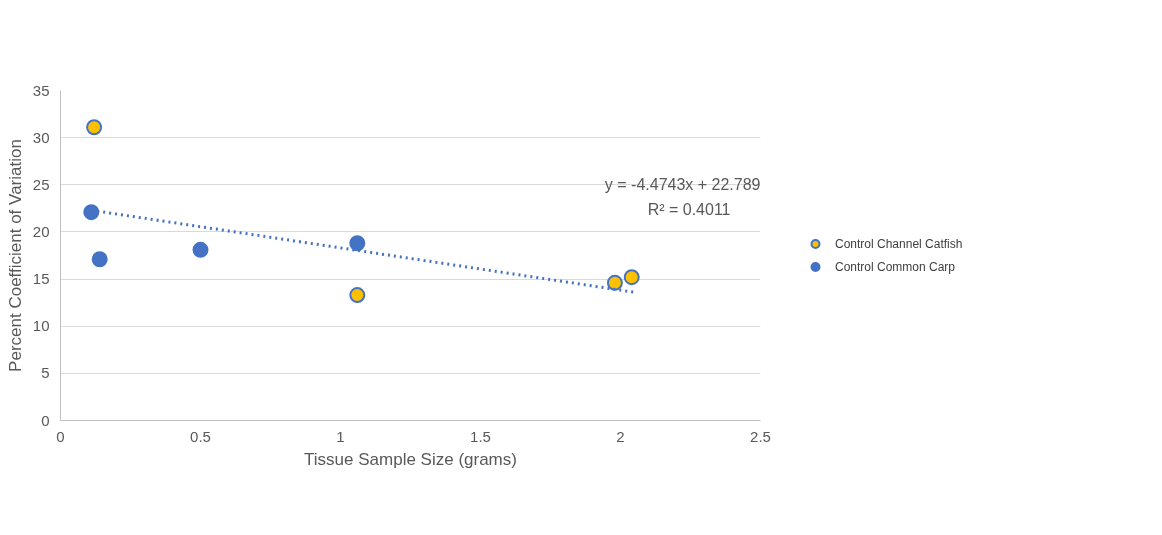 The height and width of the screenshot is (535, 1162). Describe the element at coordinates (41, 137) in the screenshot. I see `y-tick-label: 30` at that location.